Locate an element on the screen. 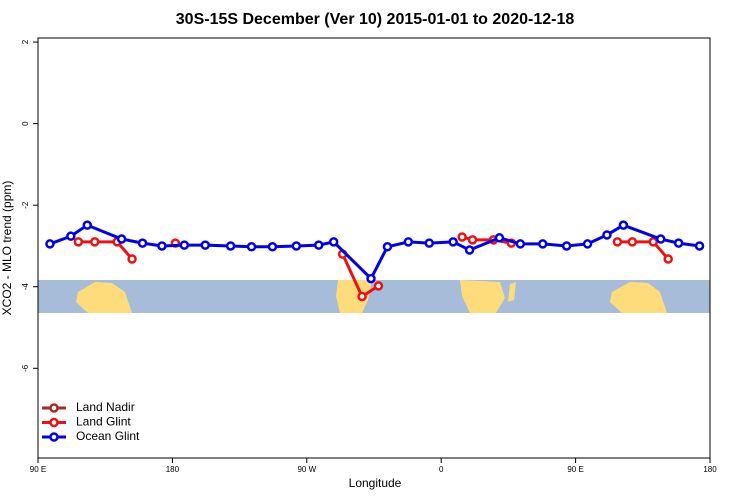 This screenshot has height=500, width=750. y-tick-label: 0 is located at coordinates (25, 123).